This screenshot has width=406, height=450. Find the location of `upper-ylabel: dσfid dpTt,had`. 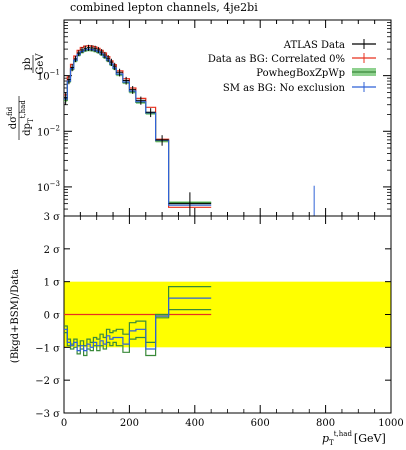

upper-ylabel: dσfid dpTt,had is located at coordinates (20, 118).